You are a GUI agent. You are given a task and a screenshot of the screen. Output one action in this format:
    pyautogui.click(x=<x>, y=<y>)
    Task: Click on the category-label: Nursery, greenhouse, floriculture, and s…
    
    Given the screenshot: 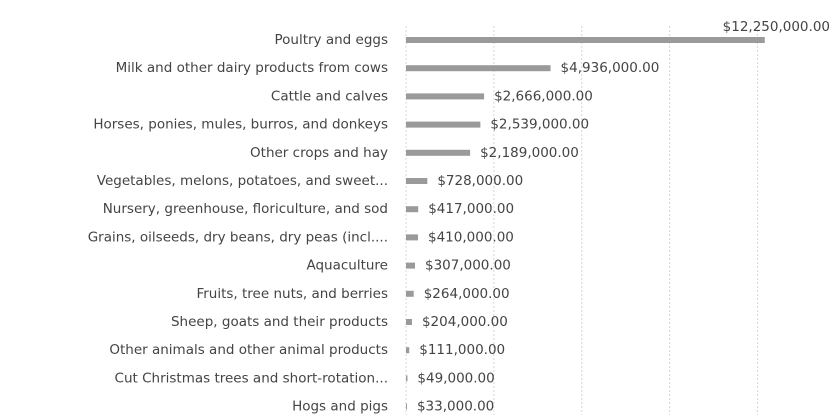 What is the action you would take?
    pyautogui.click(x=245, y=209)
    